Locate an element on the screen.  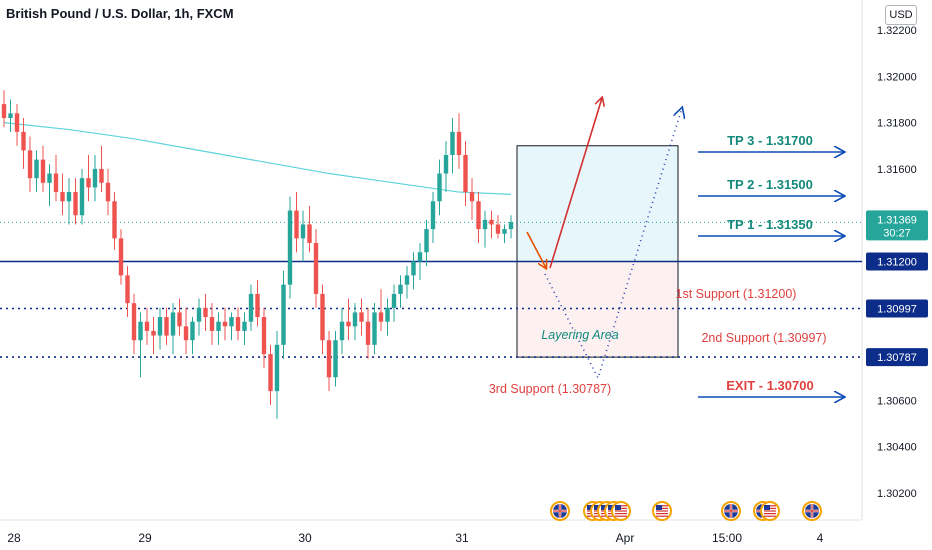
currency-button: USD is located at coordinates (901, 15).